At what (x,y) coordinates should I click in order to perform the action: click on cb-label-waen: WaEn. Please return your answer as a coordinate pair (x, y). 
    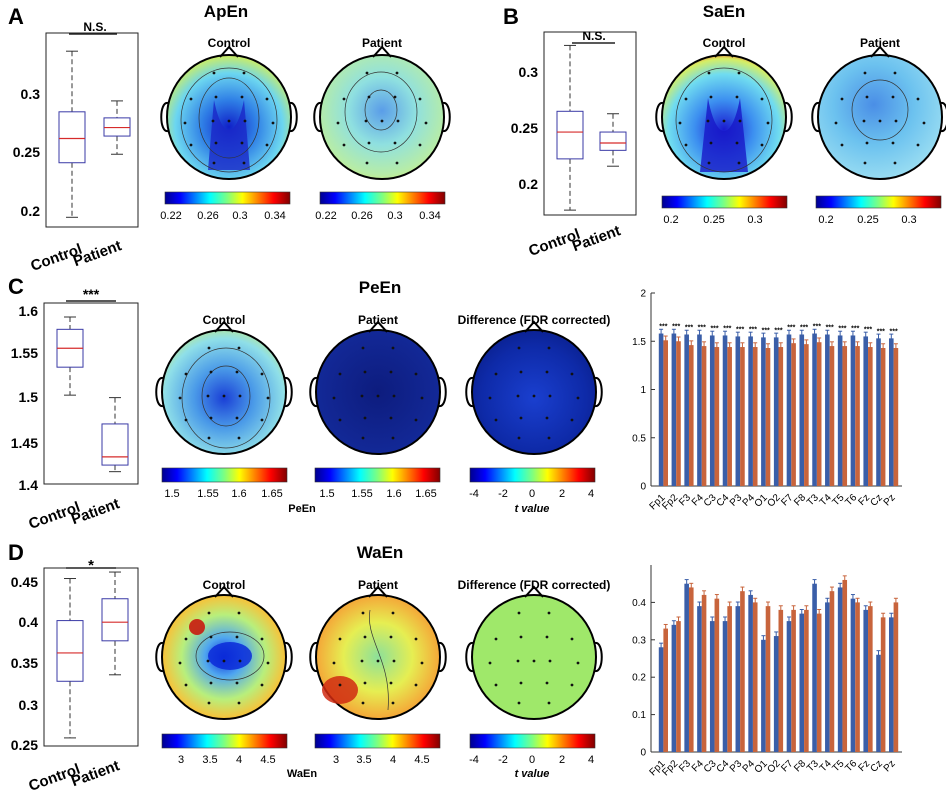
    Looking at the image, I should click on (302, 774).